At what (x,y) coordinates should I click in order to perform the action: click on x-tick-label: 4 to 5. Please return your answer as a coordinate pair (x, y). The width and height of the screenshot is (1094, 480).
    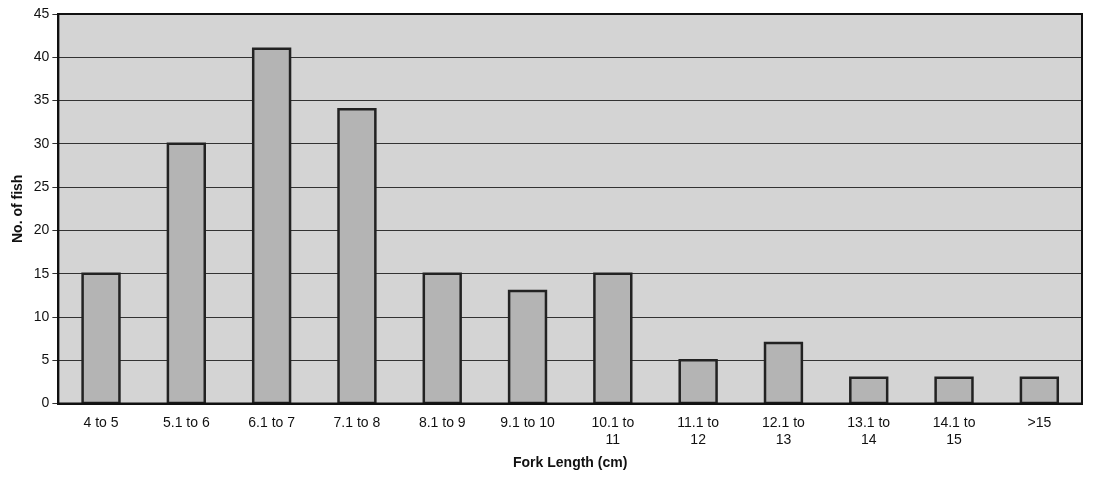
    Looking at the image, I should click on (101, 421).